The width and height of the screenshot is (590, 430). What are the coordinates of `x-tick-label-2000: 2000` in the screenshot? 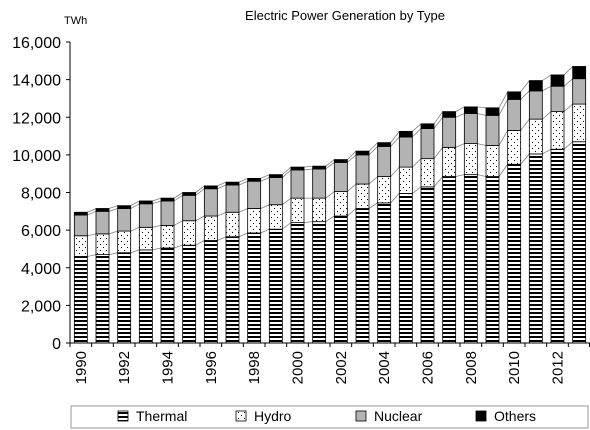 It's located at (298, 367).